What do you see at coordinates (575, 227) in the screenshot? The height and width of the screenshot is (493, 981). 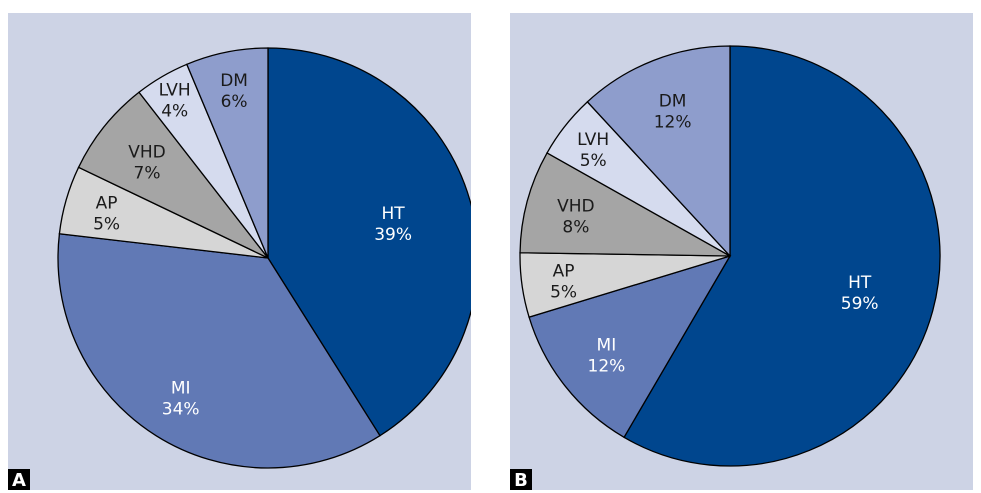 I see `slice-value-vhd: 8%` at bounding box center [575, 227].